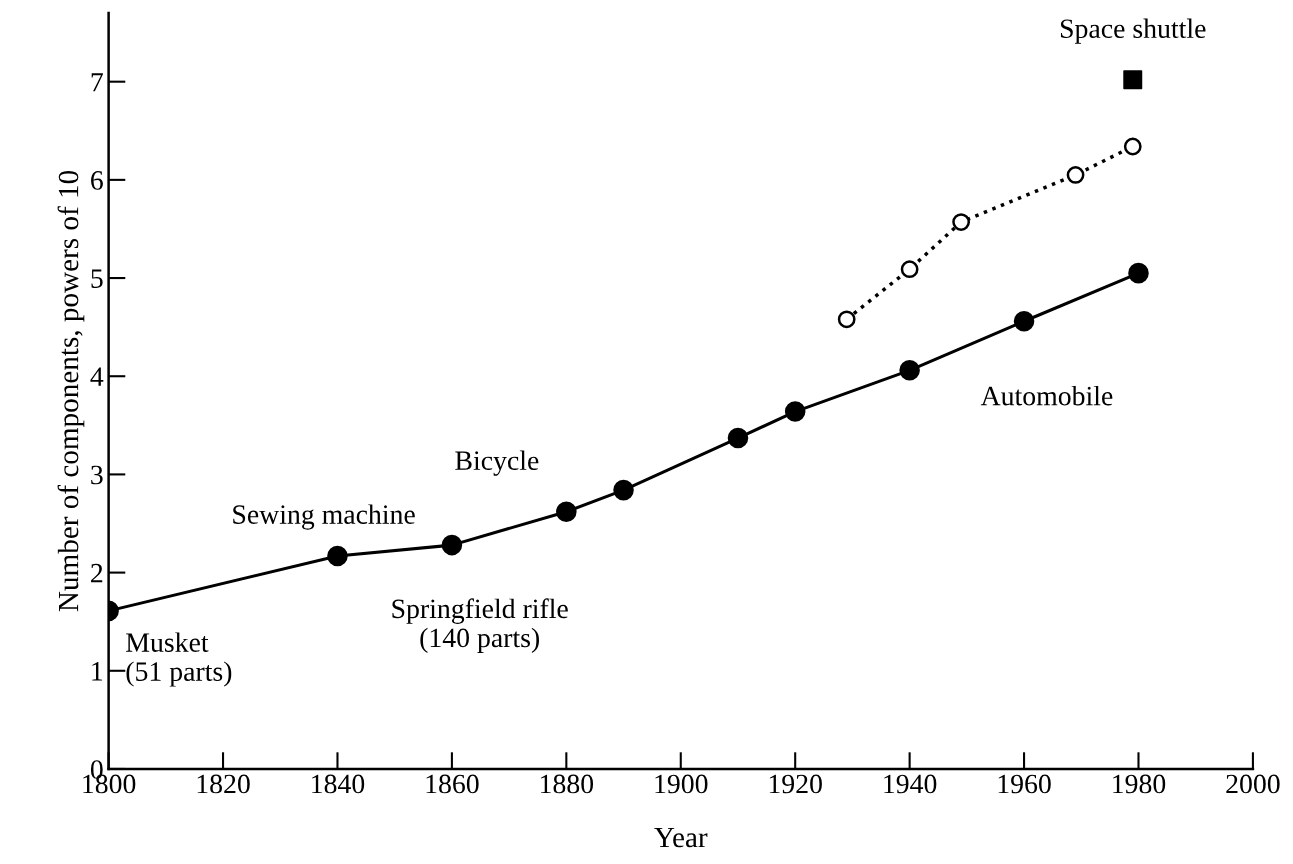 This screenshot has width=1293, height=864. Describe the element at coordinates (795, 784) in the screenshot. I see `x-tick-label: 1920` at that location.